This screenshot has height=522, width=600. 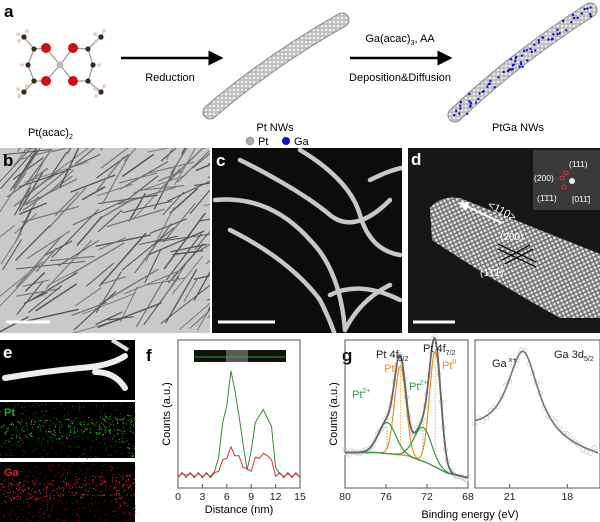 I want to click on carbon-atom, so click(x=88, y=49).